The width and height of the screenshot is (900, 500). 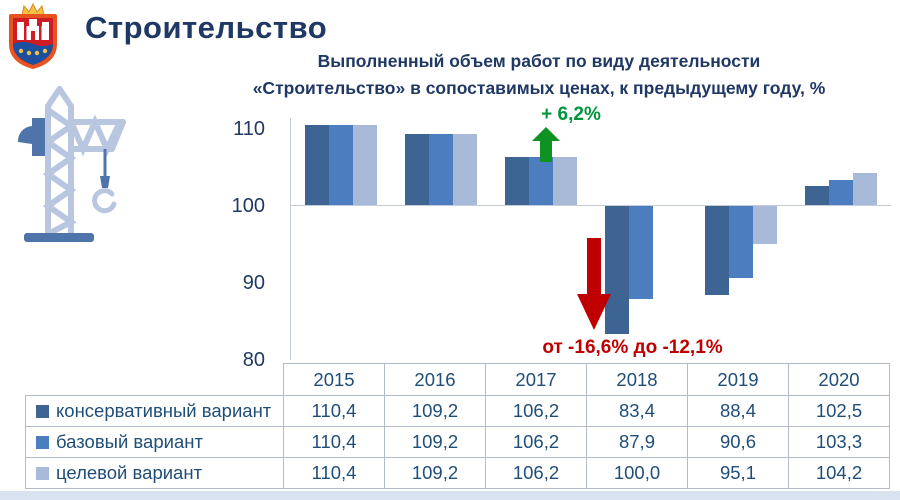 What do you see at coordinates (839, 442) in the screenshot?
I see `cell-base-2020: 103,3` at bounding box center [839, 442].